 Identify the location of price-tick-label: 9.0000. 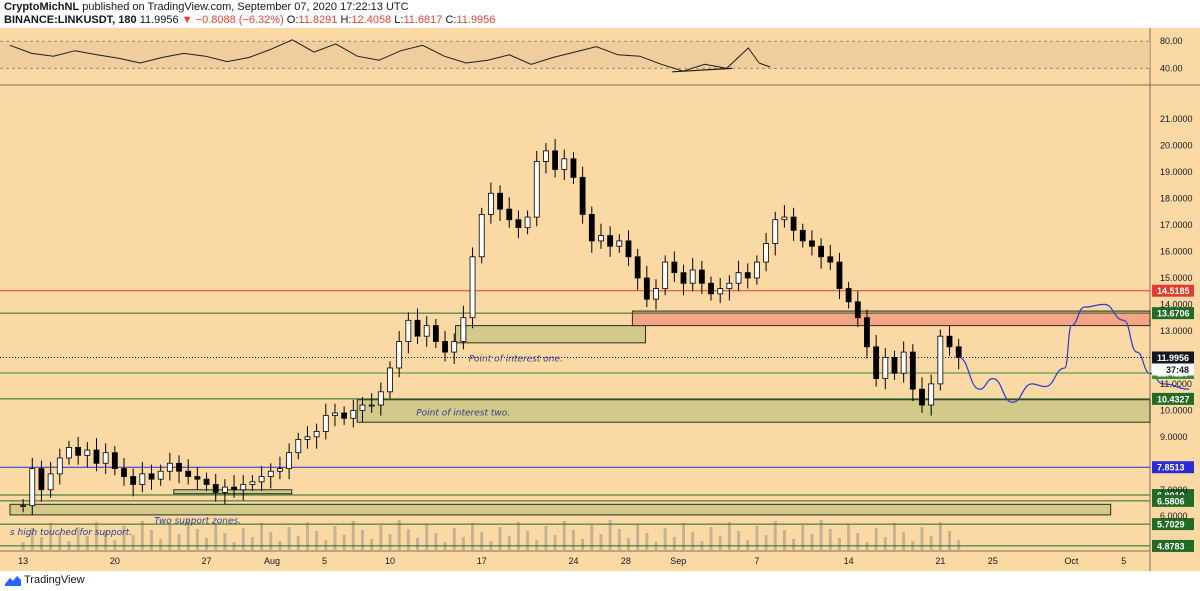
(1174, 437).